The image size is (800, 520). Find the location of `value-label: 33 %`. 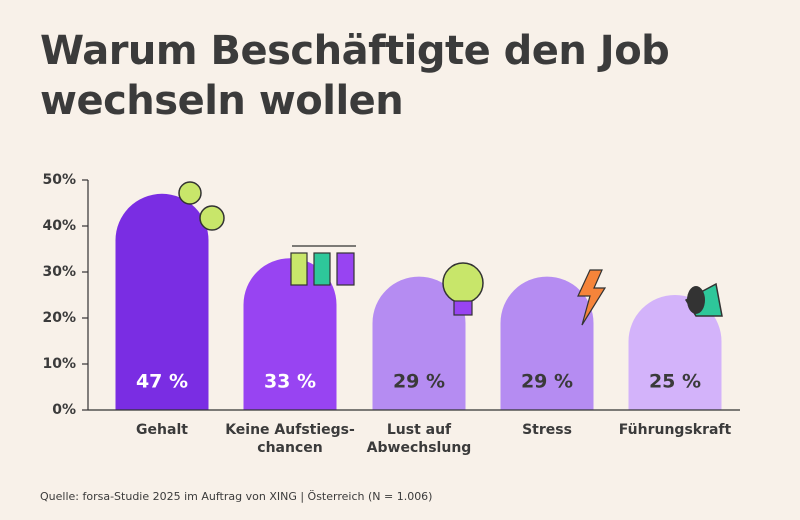

value-label: 33 % is located at coordinates (290, 382).